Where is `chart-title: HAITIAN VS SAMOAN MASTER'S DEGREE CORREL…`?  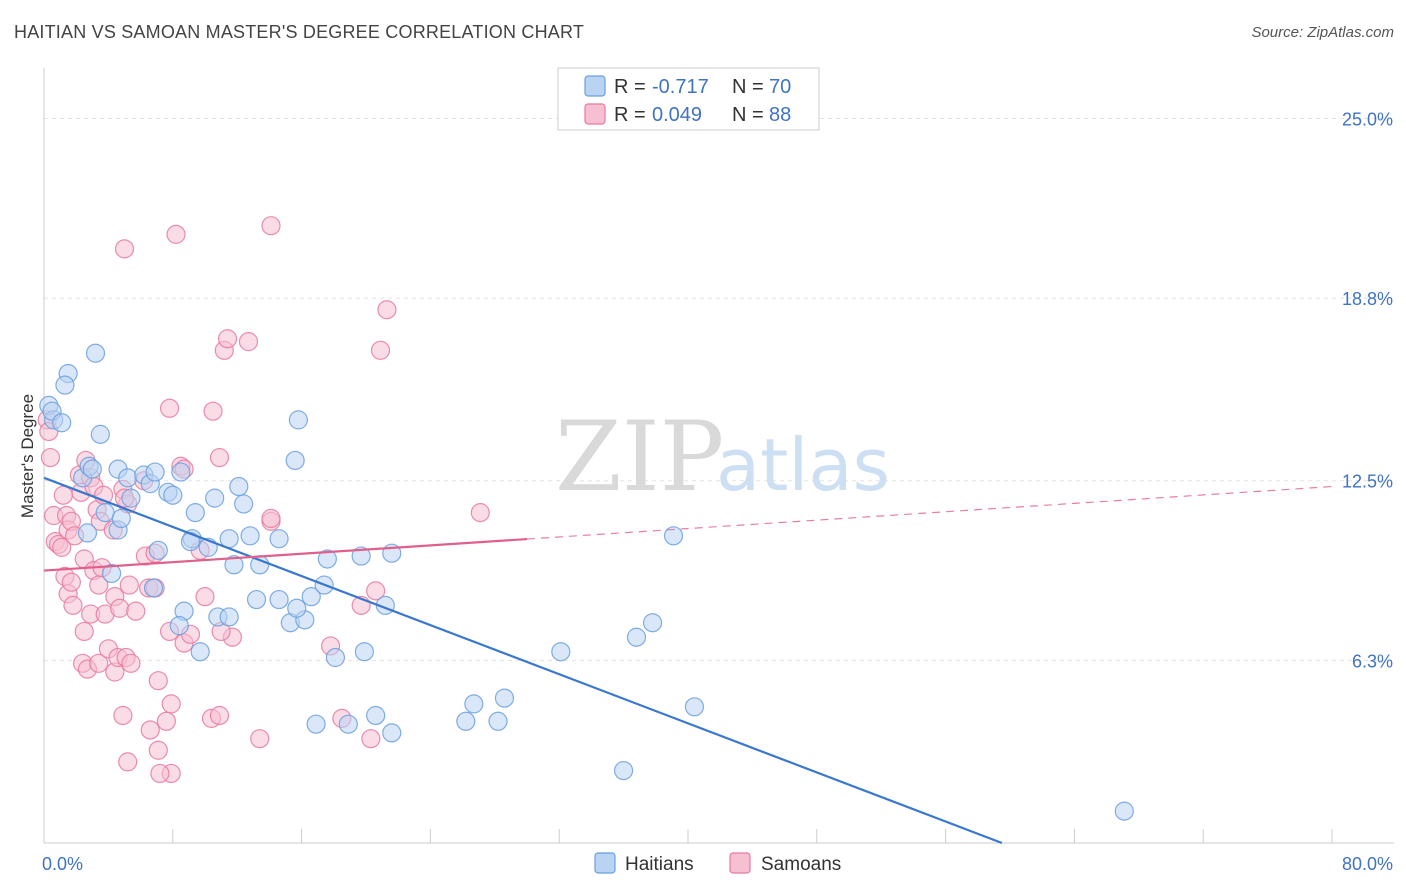
chart-title: HAITIAN VS SAMOAN MASTER'S DEGREE CORREL… is located at coordinates (299, 32).